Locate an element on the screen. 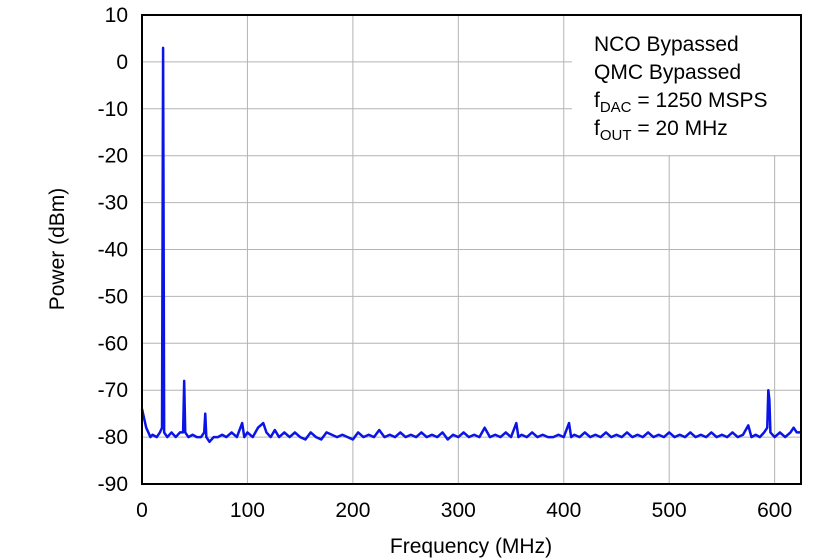 This screenshot has height=559, width=839. annotation-part: = 1250 MSPS is located at coordinates (700, 100).